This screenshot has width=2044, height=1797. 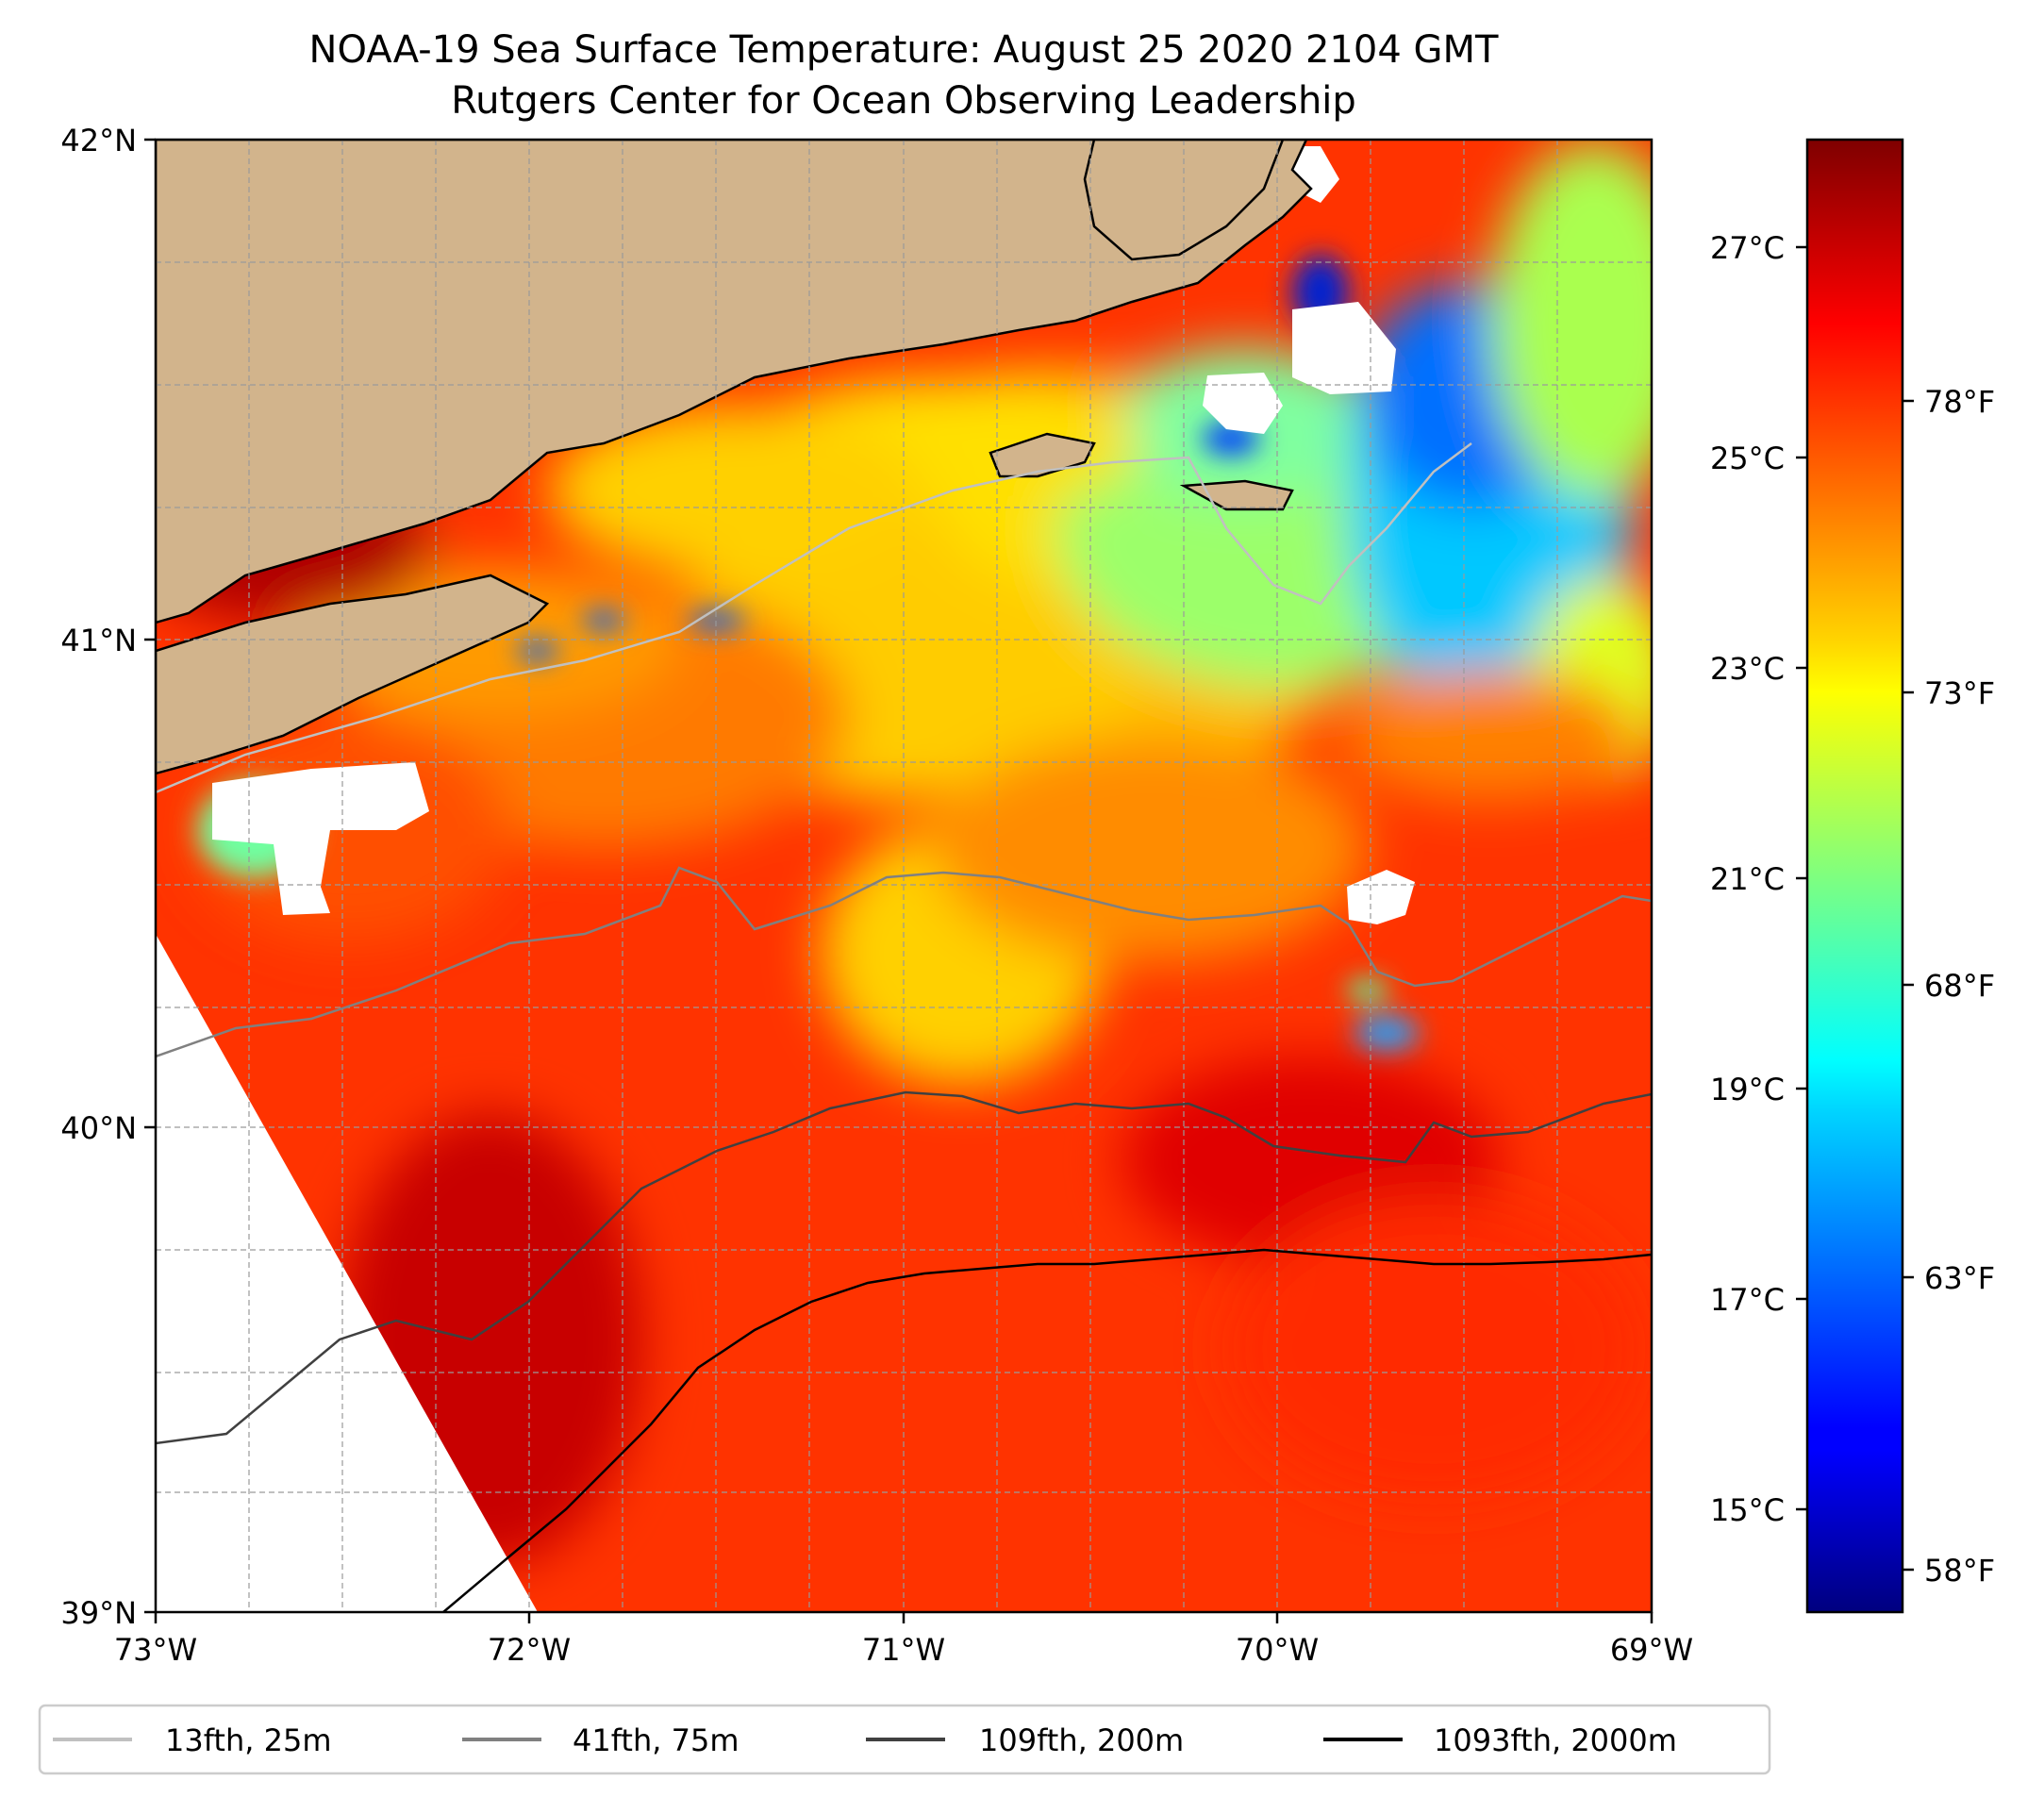 What do you see at coordinates (1748, 248) in the screenshot?
I see `celsius-tick-27: 27°C` at bounding box center [1748, 248].